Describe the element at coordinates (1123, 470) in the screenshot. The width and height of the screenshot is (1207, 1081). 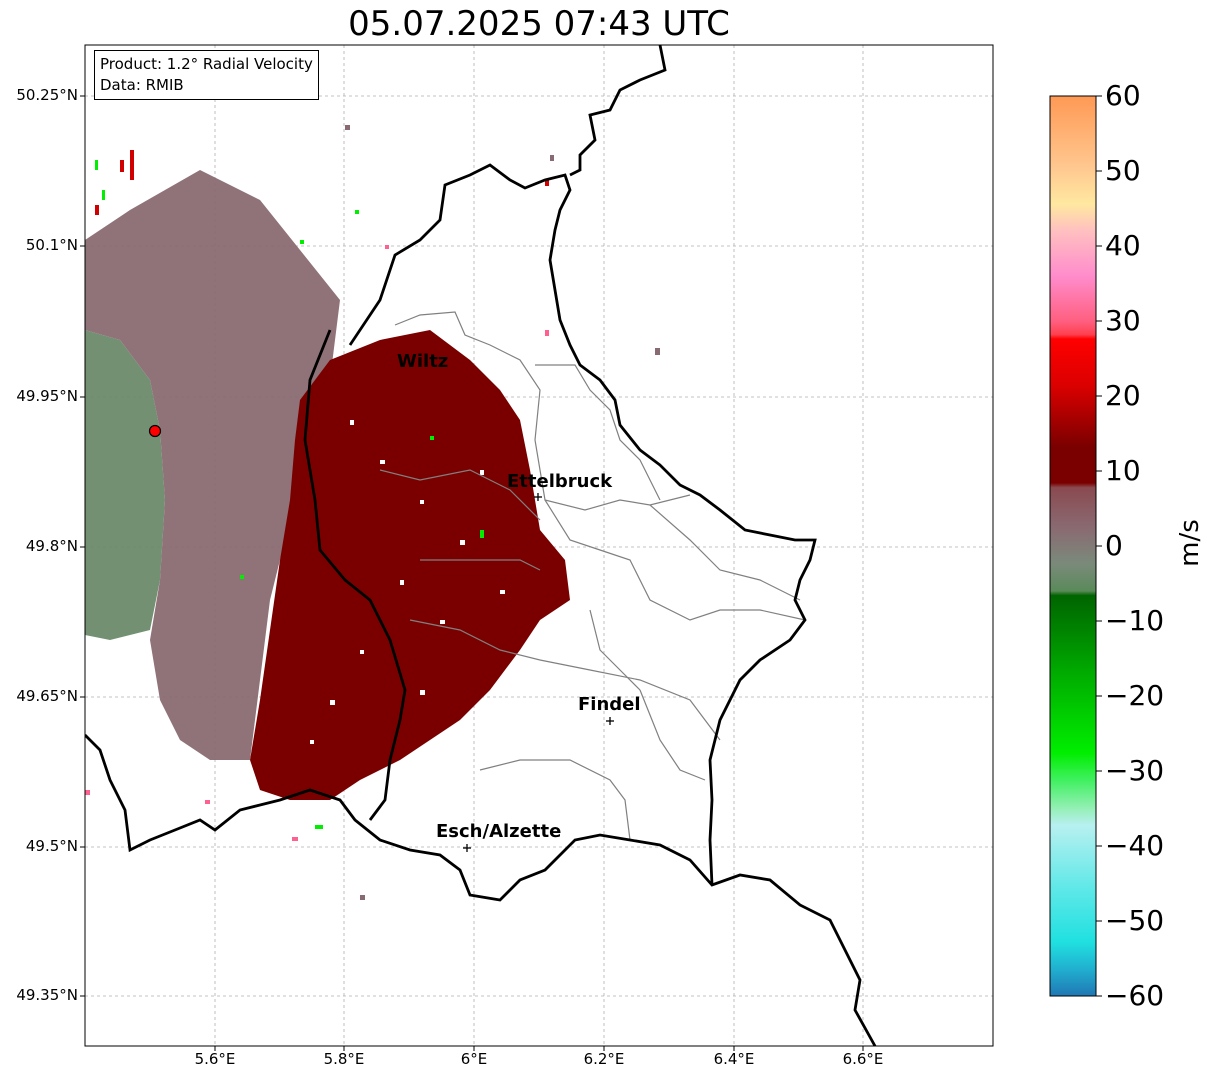
I see `colorbar-tick-label: 10` at that location.